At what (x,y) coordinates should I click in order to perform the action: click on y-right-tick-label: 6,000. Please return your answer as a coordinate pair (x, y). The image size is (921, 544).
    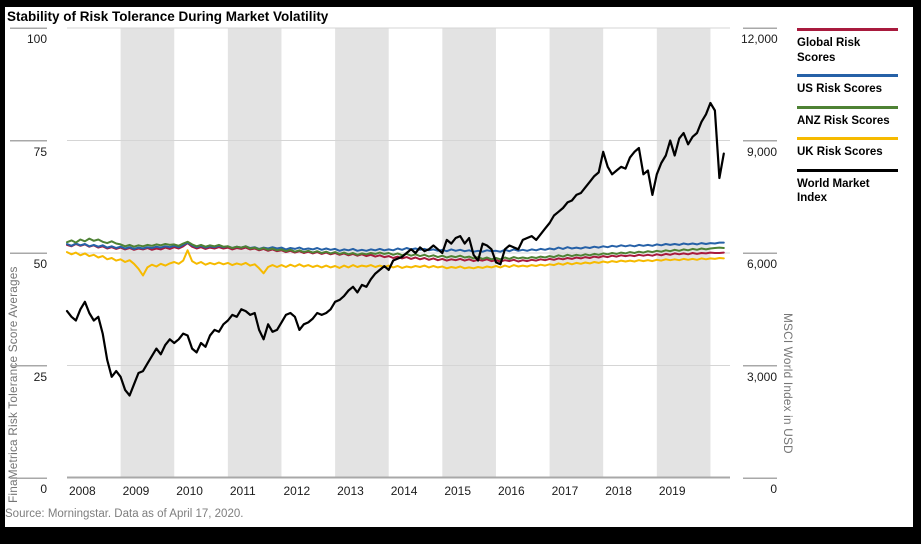
    Looking at the image, I should click on (761, 264).